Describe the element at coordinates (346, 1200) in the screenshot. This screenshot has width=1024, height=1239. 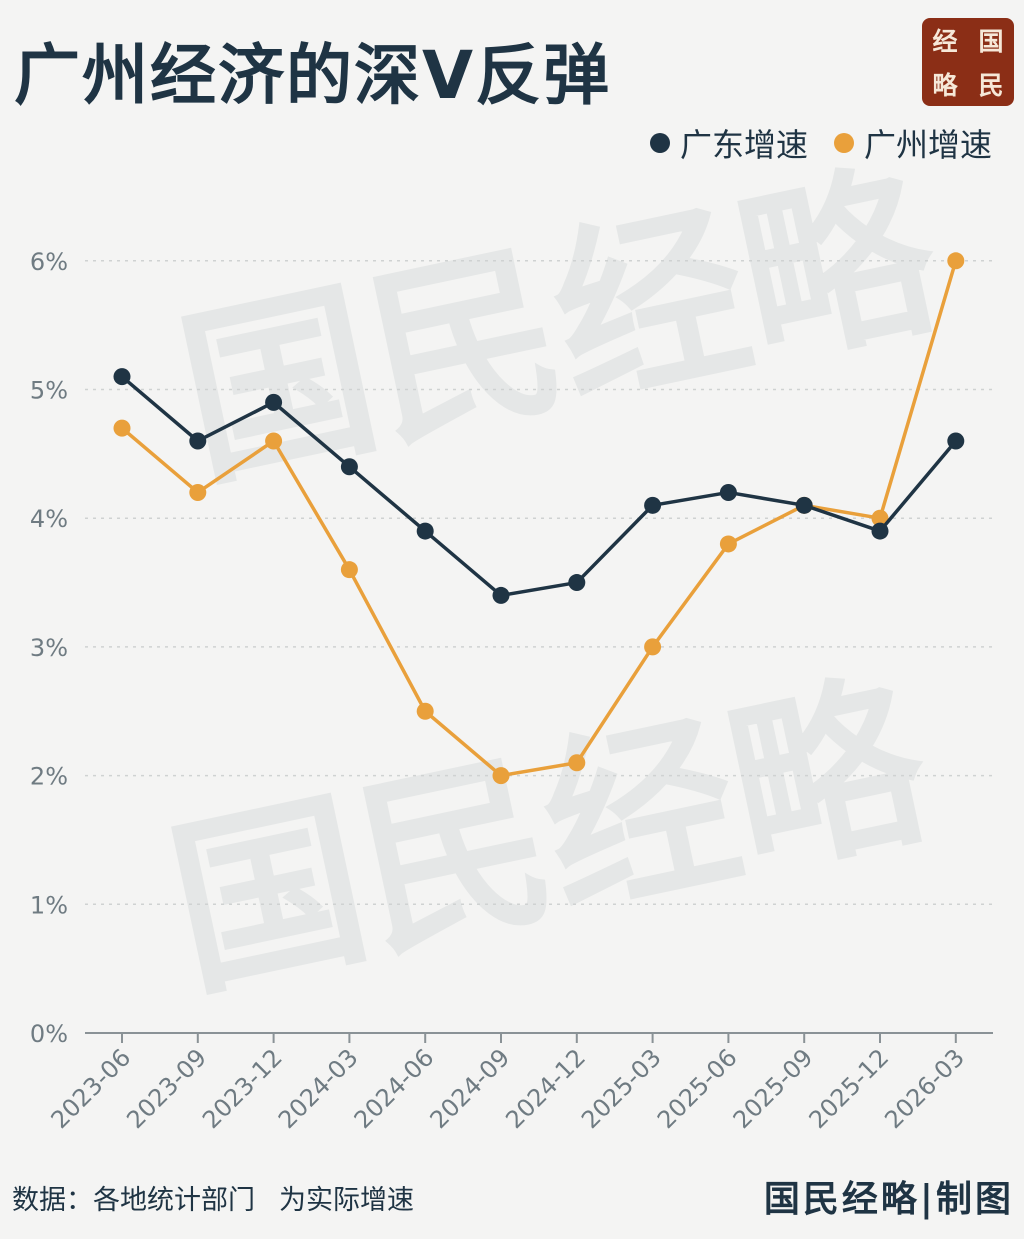
I see `source-remark: 为实际增速` at that location.